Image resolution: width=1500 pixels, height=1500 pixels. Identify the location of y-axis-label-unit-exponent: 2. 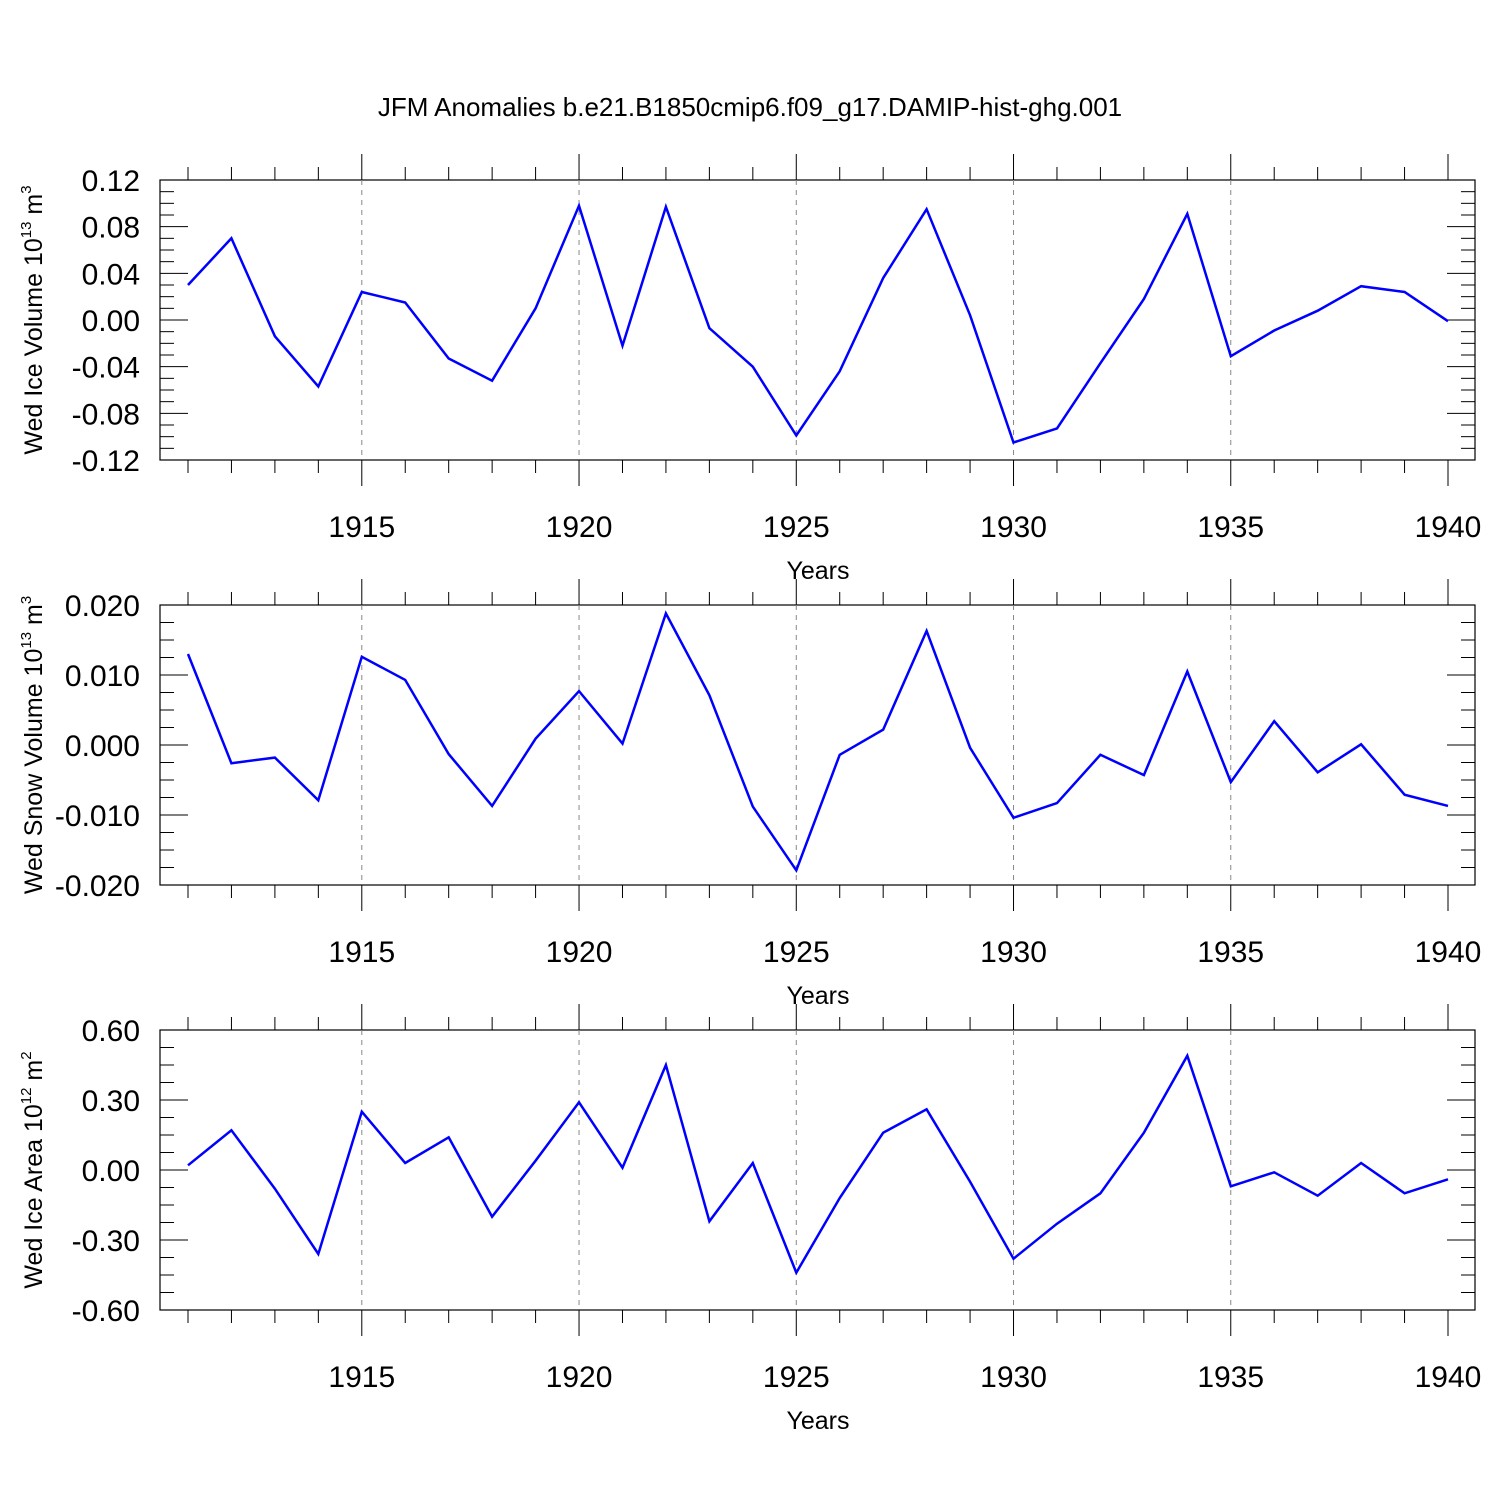
(26, 1055).